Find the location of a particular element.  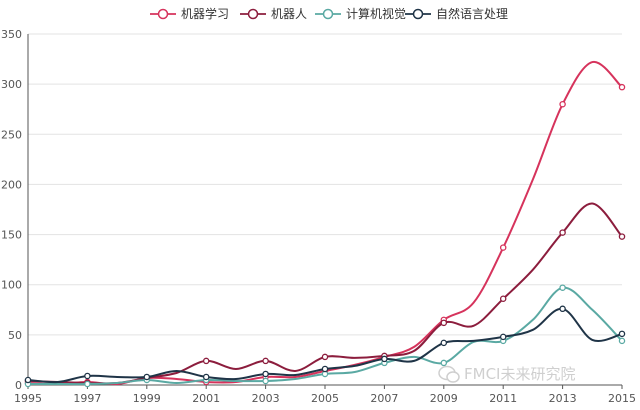

y-tick-label: 300 is located at coordinates (11, 84).